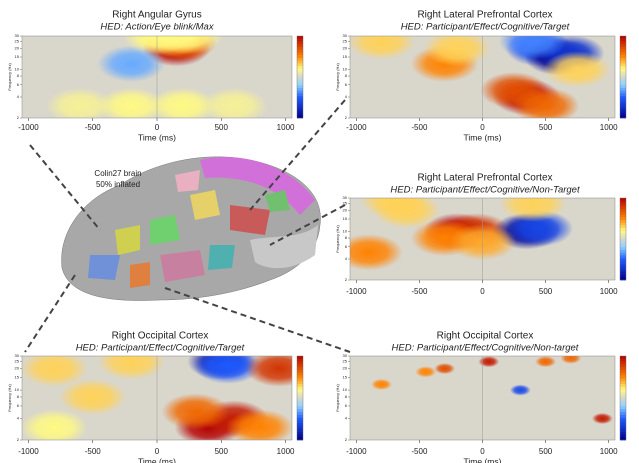 Image resolution: width=639 pixels, height=463 pixels. I want to click on y-tick-label: 8, so click(346, 237).